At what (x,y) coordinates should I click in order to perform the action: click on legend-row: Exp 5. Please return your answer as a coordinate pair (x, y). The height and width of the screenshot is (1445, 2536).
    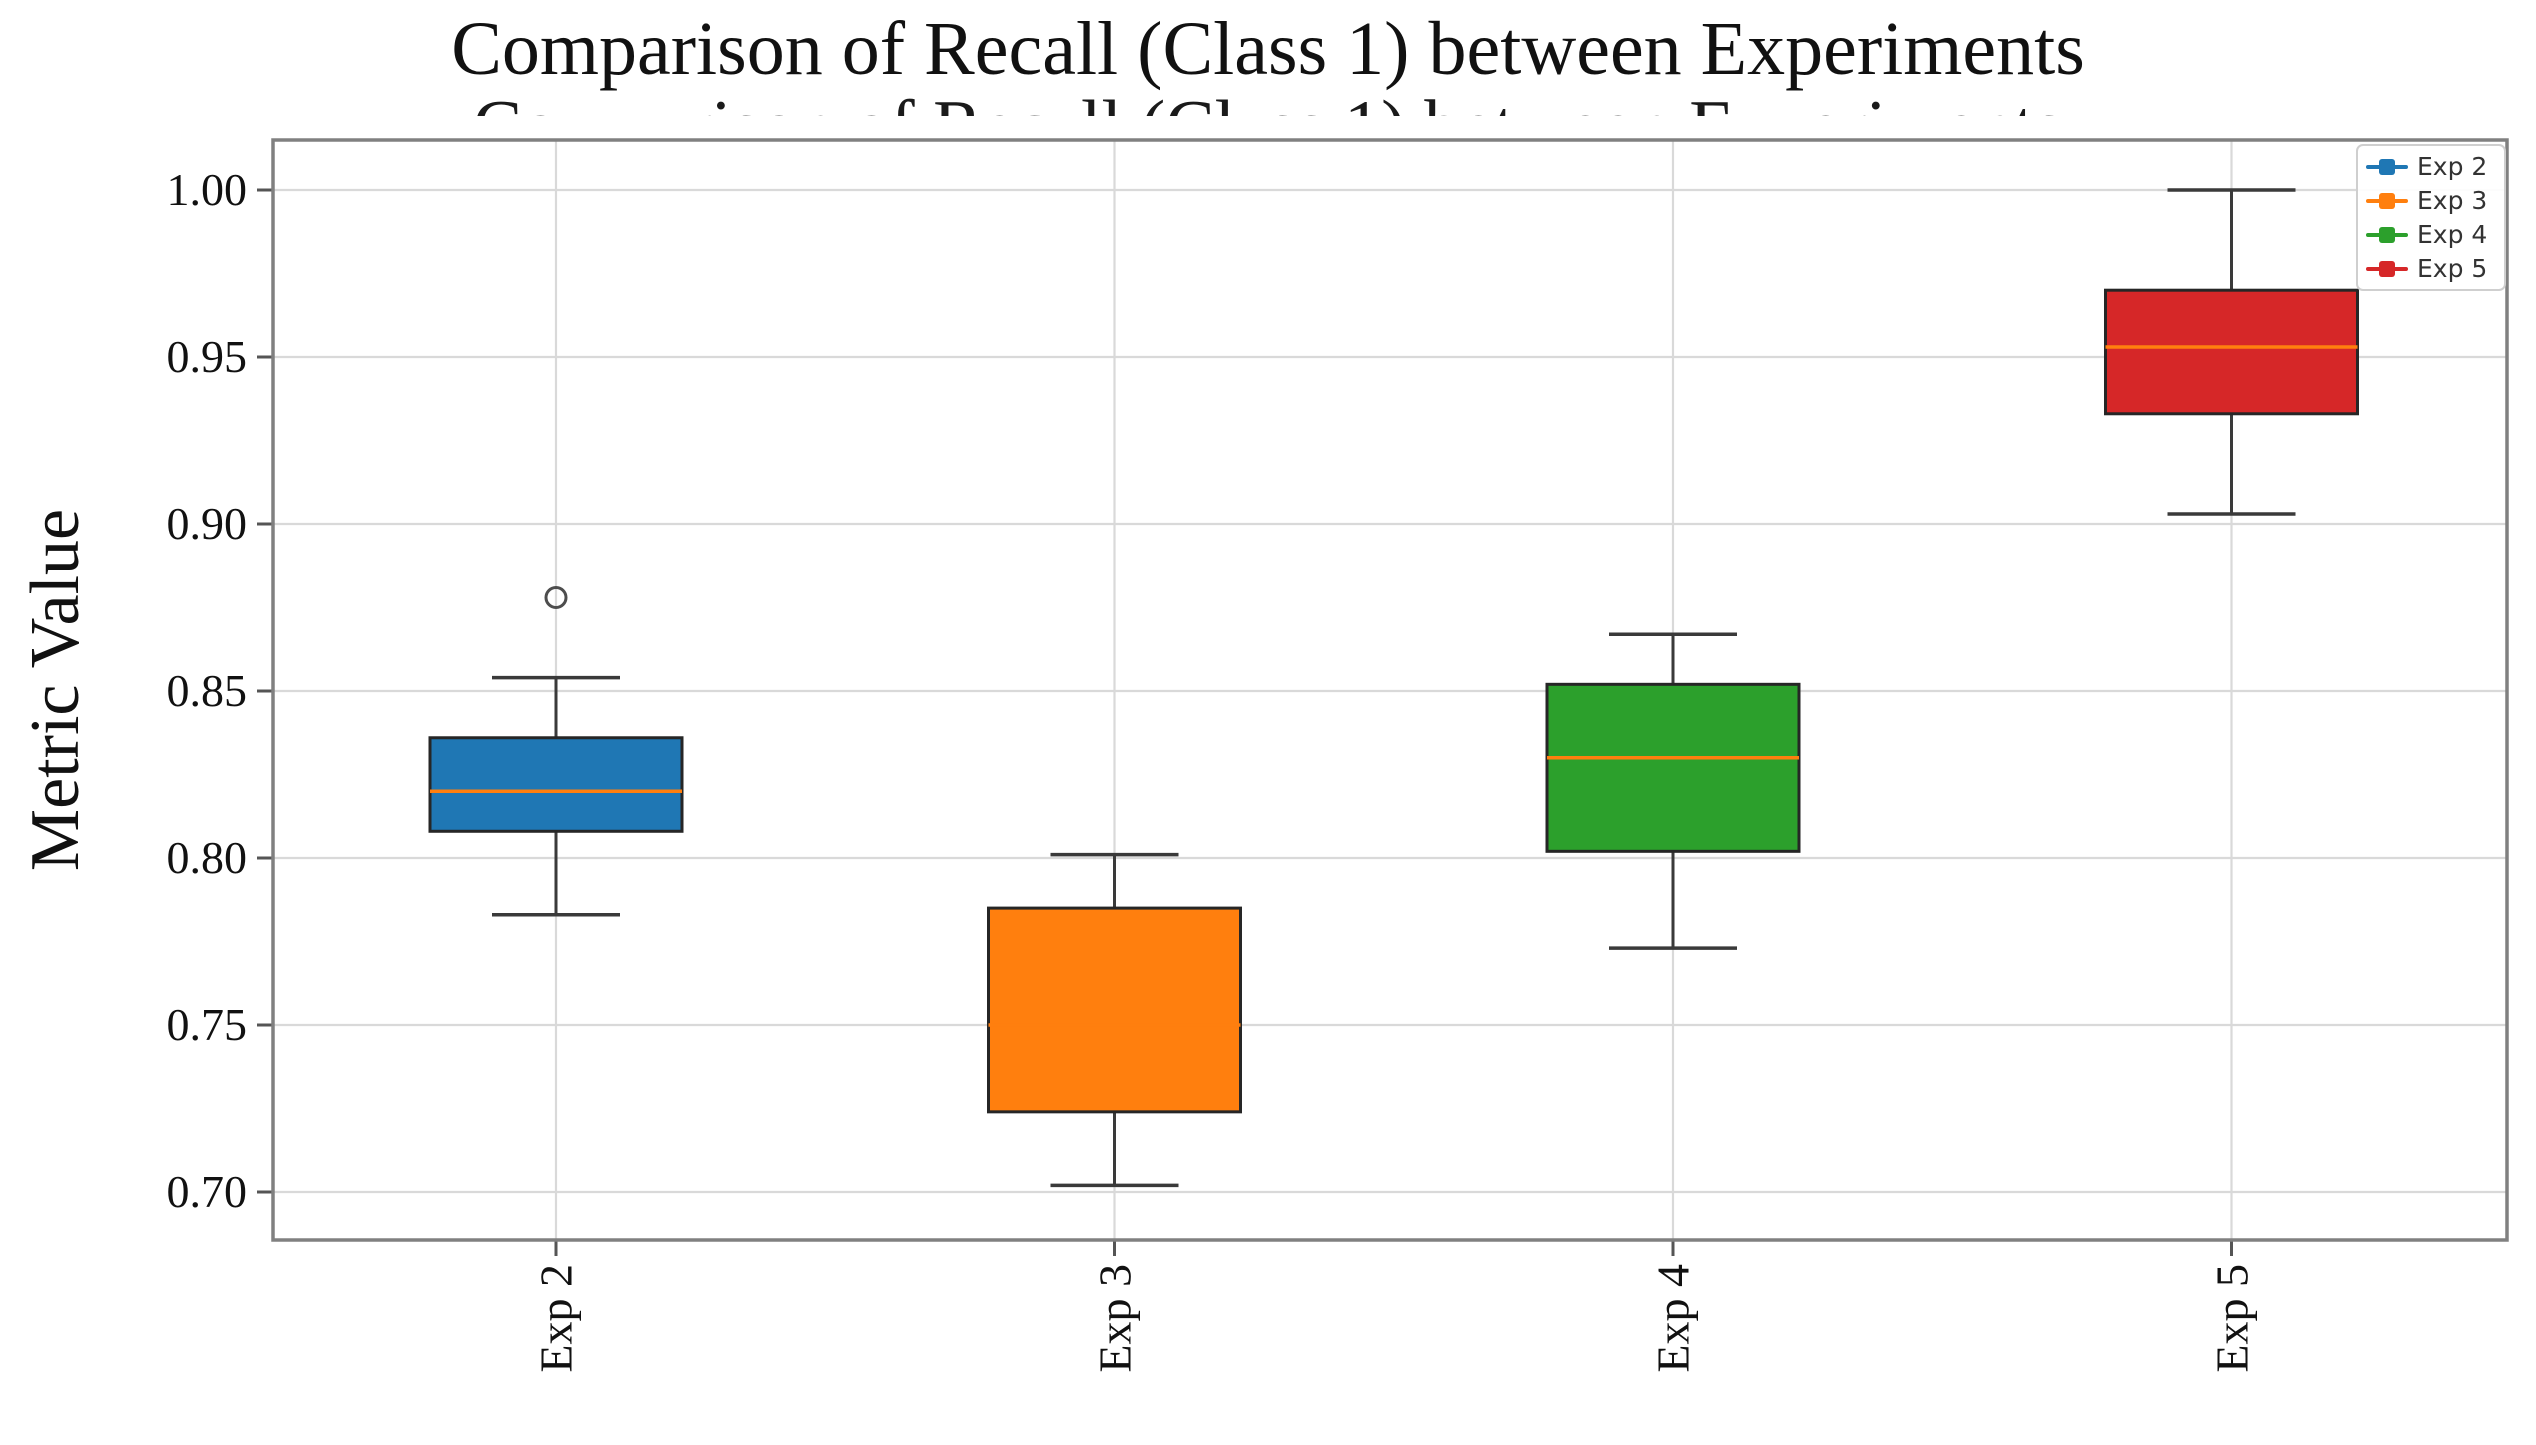
    Looking at the image, I should click on (2430, 268).